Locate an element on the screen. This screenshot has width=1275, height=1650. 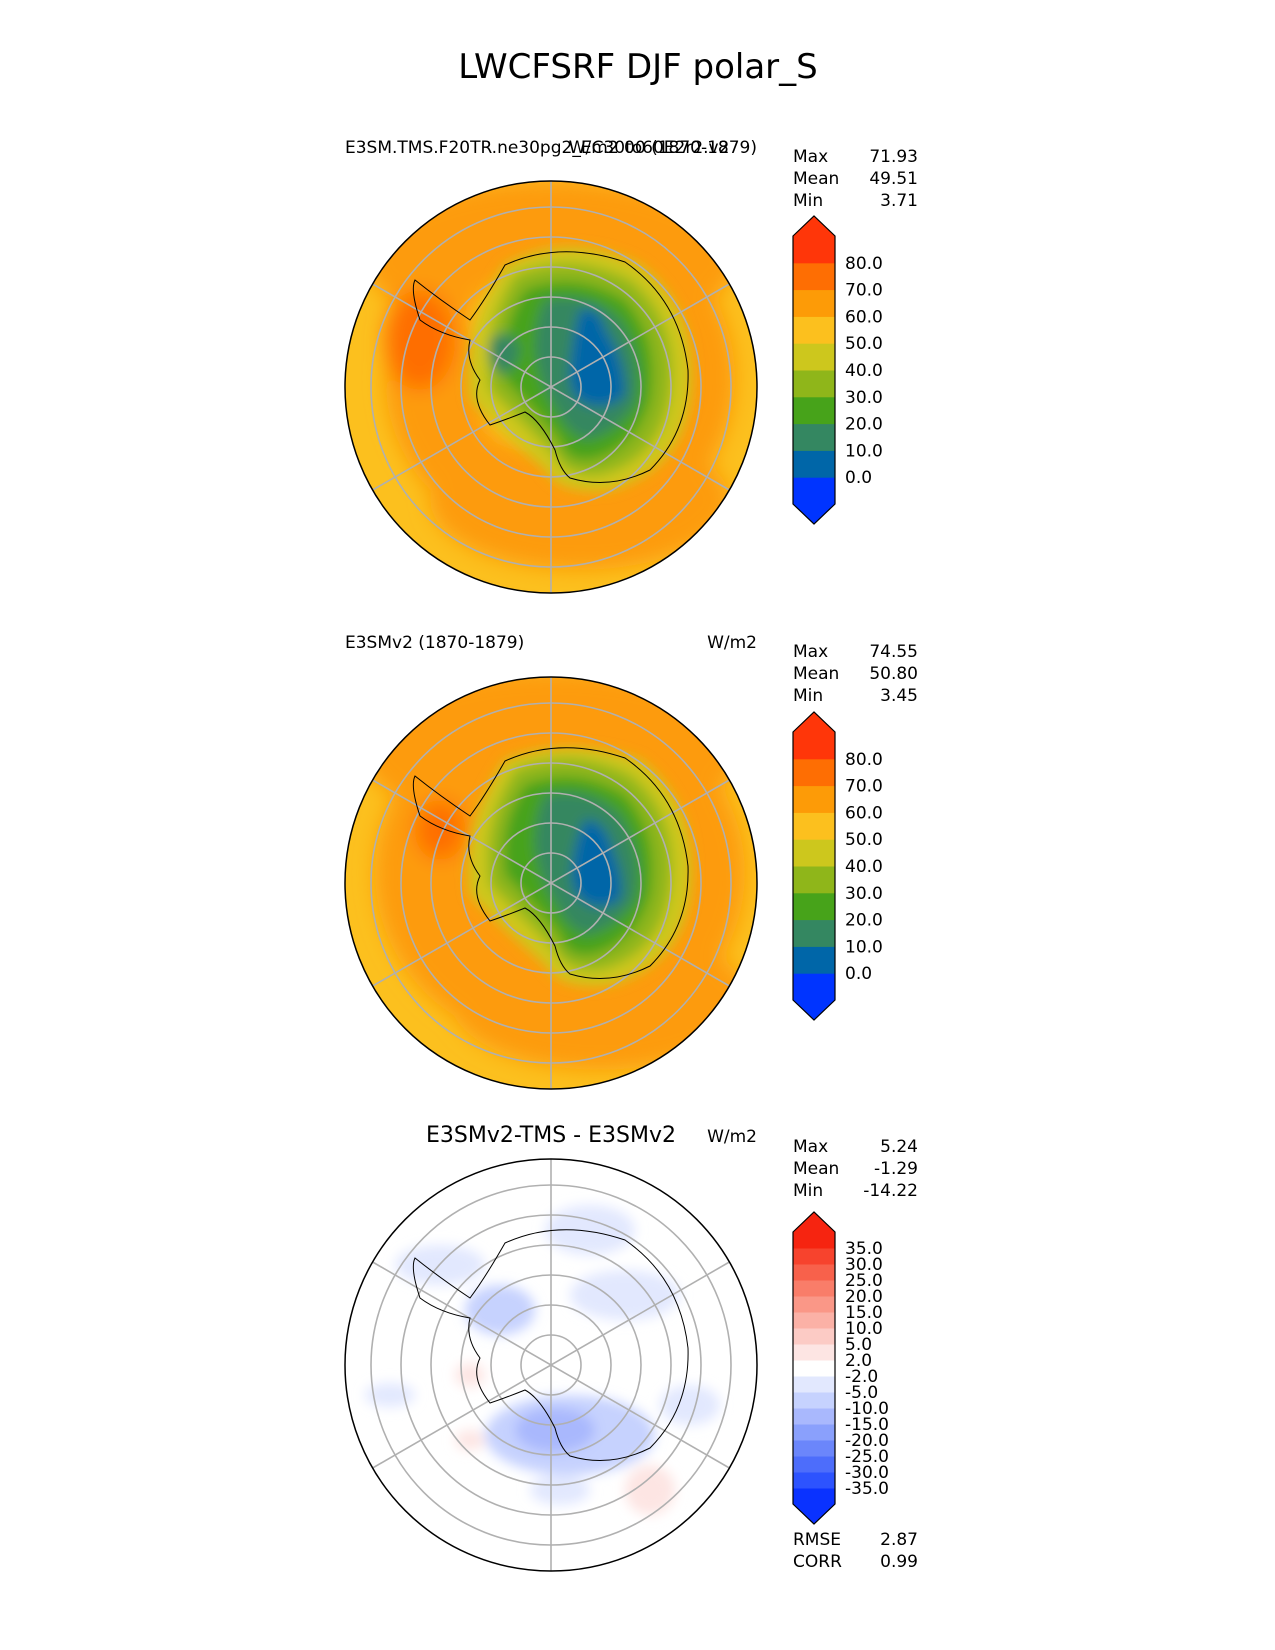
coastline-diff is located at coordinates (550, 1345).